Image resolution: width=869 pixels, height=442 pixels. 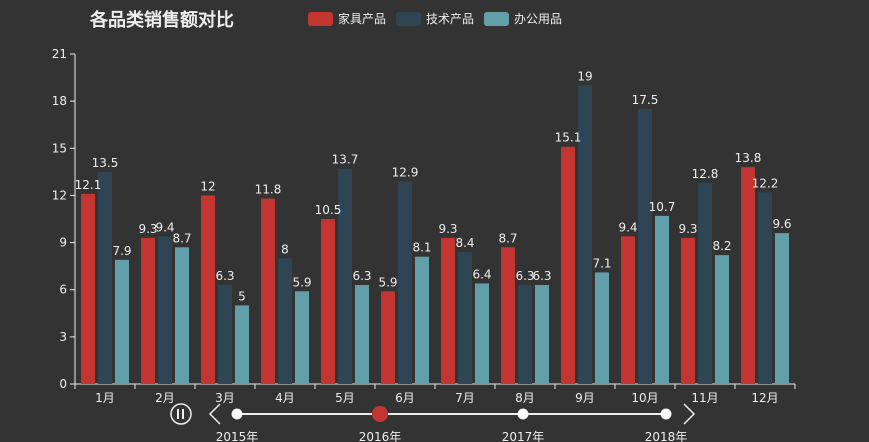 I want to click on pause-bar-left, so click(x=178, y=414).